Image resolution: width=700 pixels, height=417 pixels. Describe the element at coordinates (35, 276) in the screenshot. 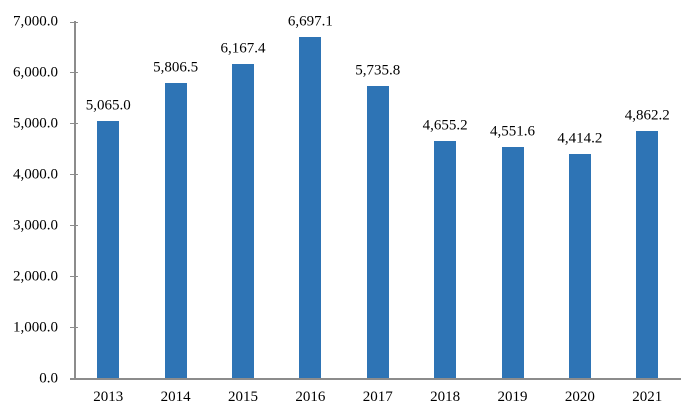

I see `y-axis-tick-label: 2,000.0` at that location.